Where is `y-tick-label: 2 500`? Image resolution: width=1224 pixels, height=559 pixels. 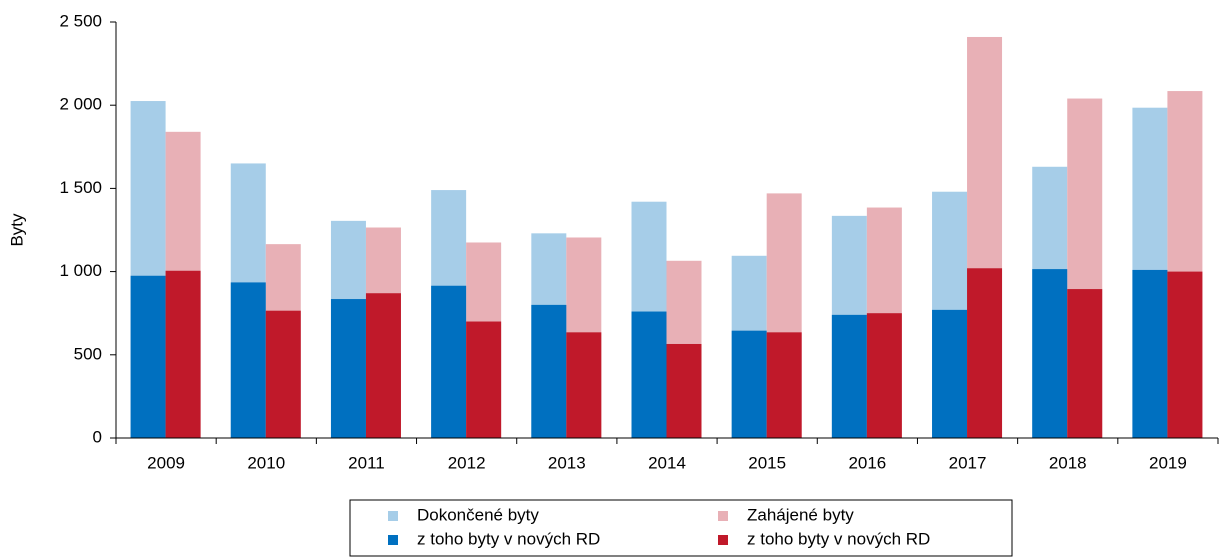 y-tick-label: 2 500 is located at coordinates (80, 20).